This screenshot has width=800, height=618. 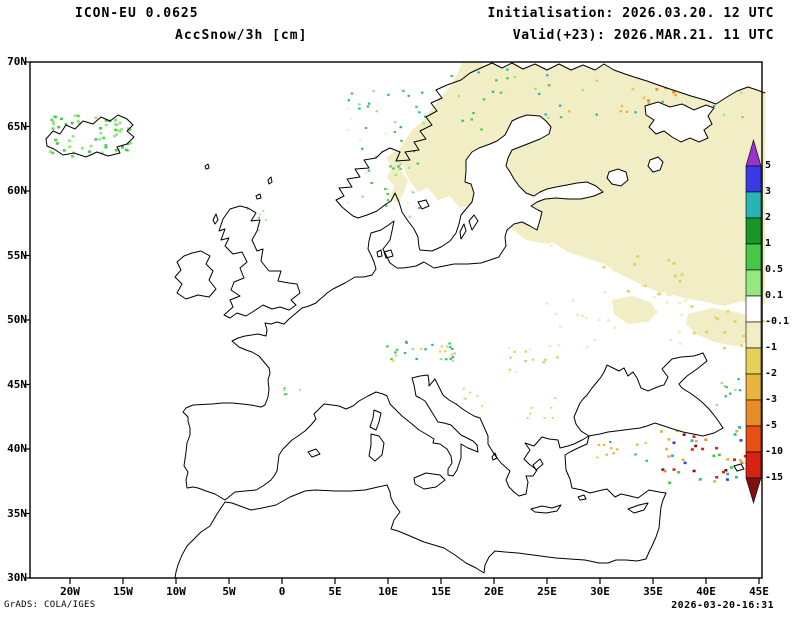 I want to click on island-sicily, so click(x=429, y=481).